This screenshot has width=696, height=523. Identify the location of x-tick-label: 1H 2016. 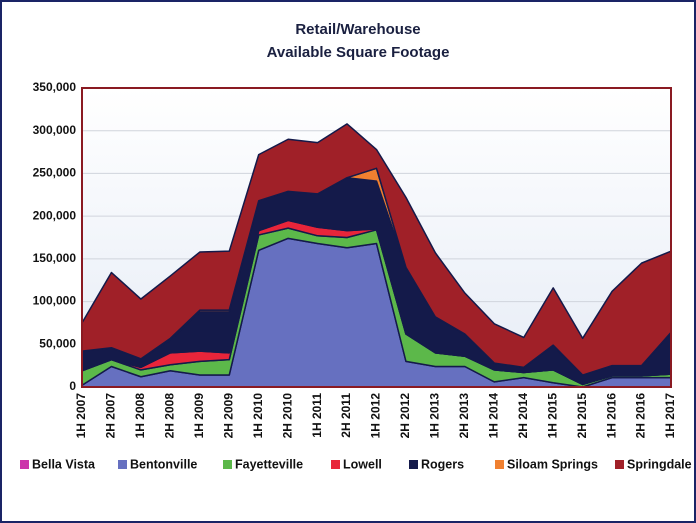
(611, 416).